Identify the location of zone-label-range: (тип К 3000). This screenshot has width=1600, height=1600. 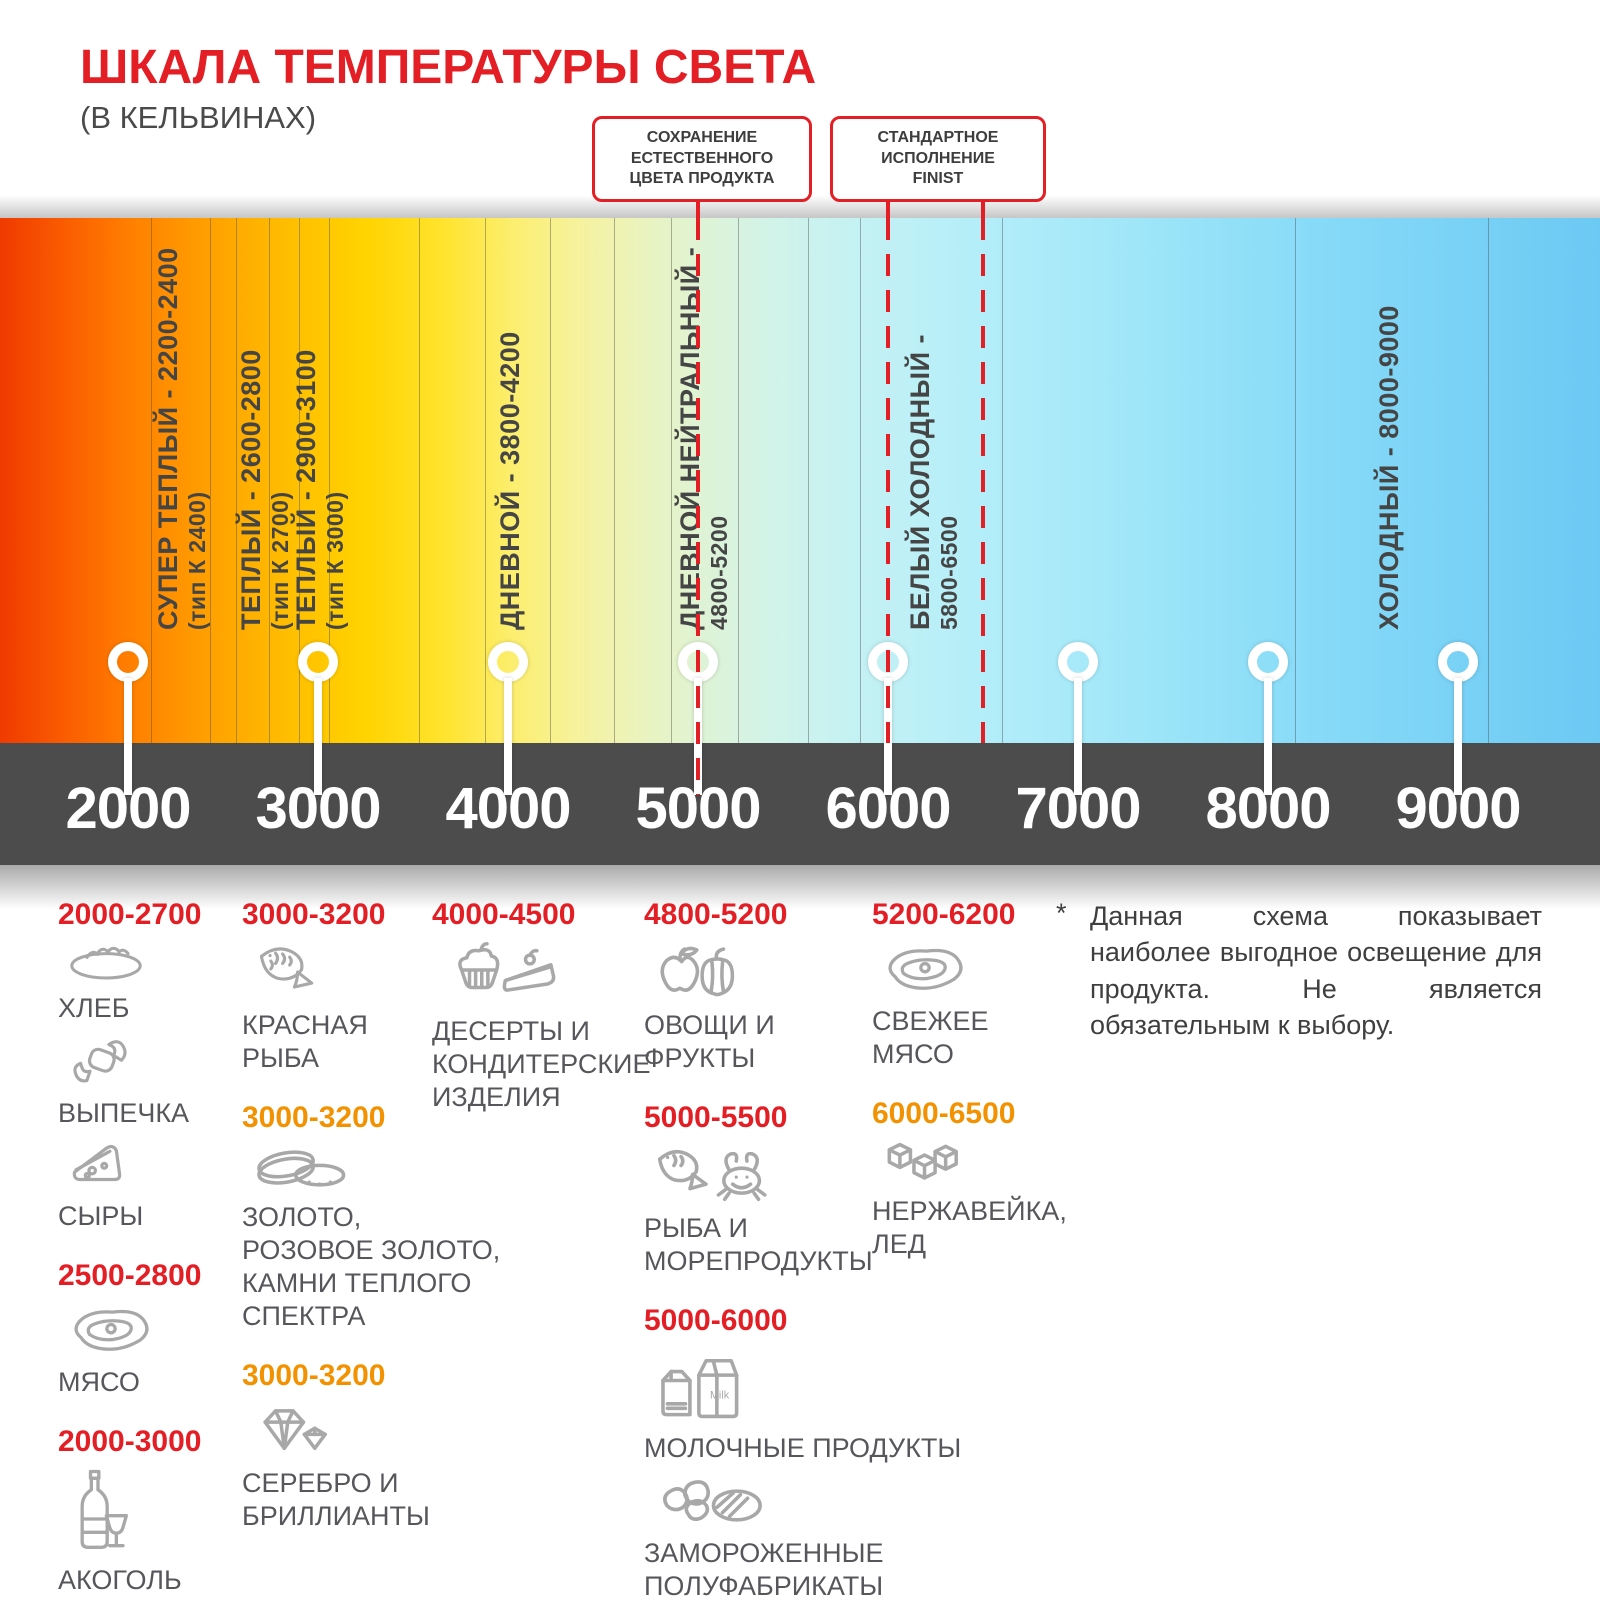
(335, 560).